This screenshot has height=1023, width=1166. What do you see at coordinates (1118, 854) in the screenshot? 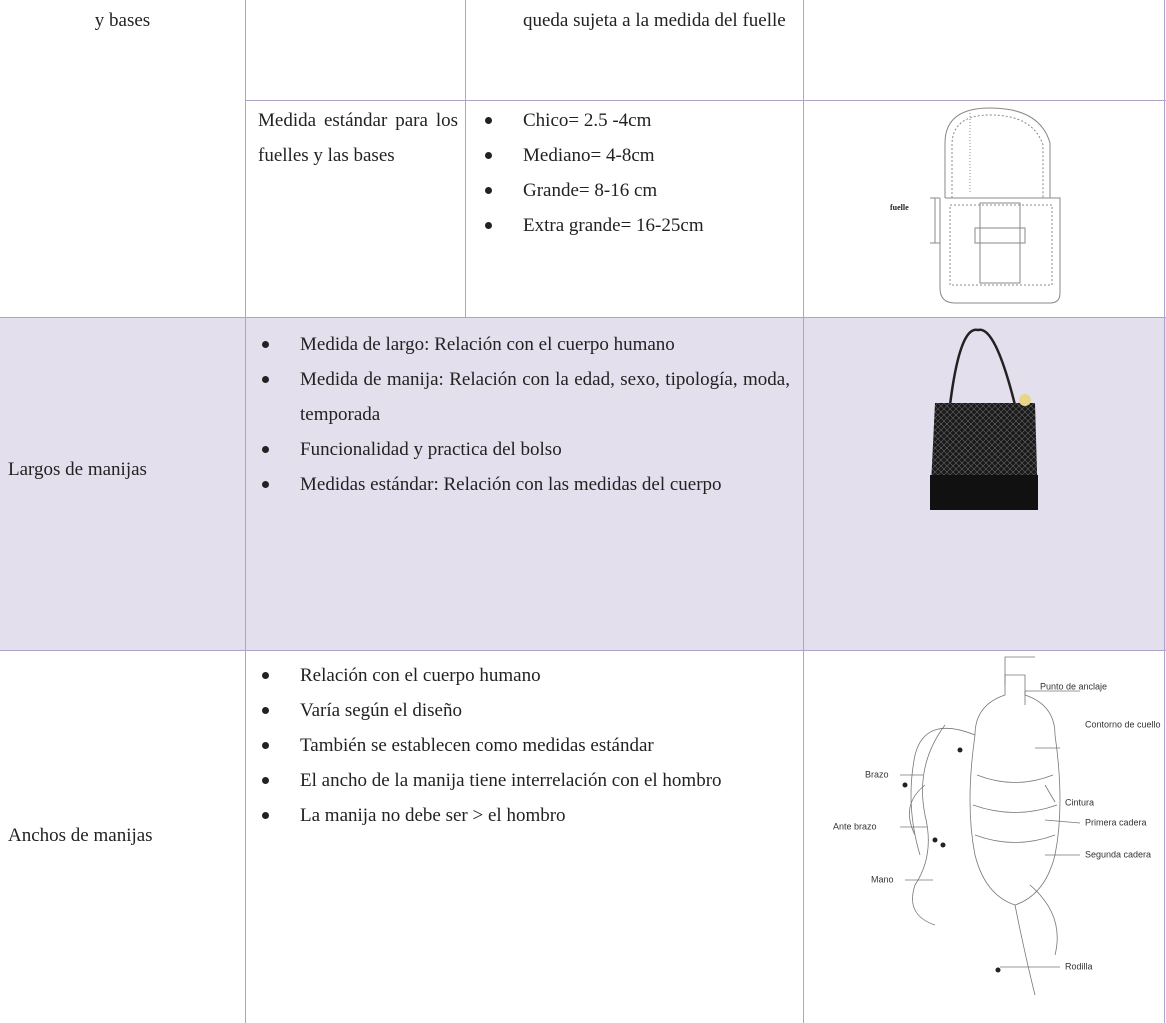
I see `figure-label: Segunda cadera` at bounding box center [1118, 854].